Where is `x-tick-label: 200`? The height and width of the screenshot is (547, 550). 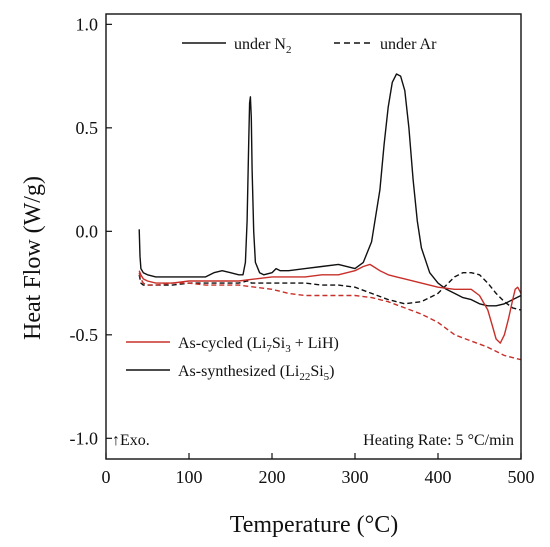
x-tick-label: 200 is located at coordinates (272, 477).